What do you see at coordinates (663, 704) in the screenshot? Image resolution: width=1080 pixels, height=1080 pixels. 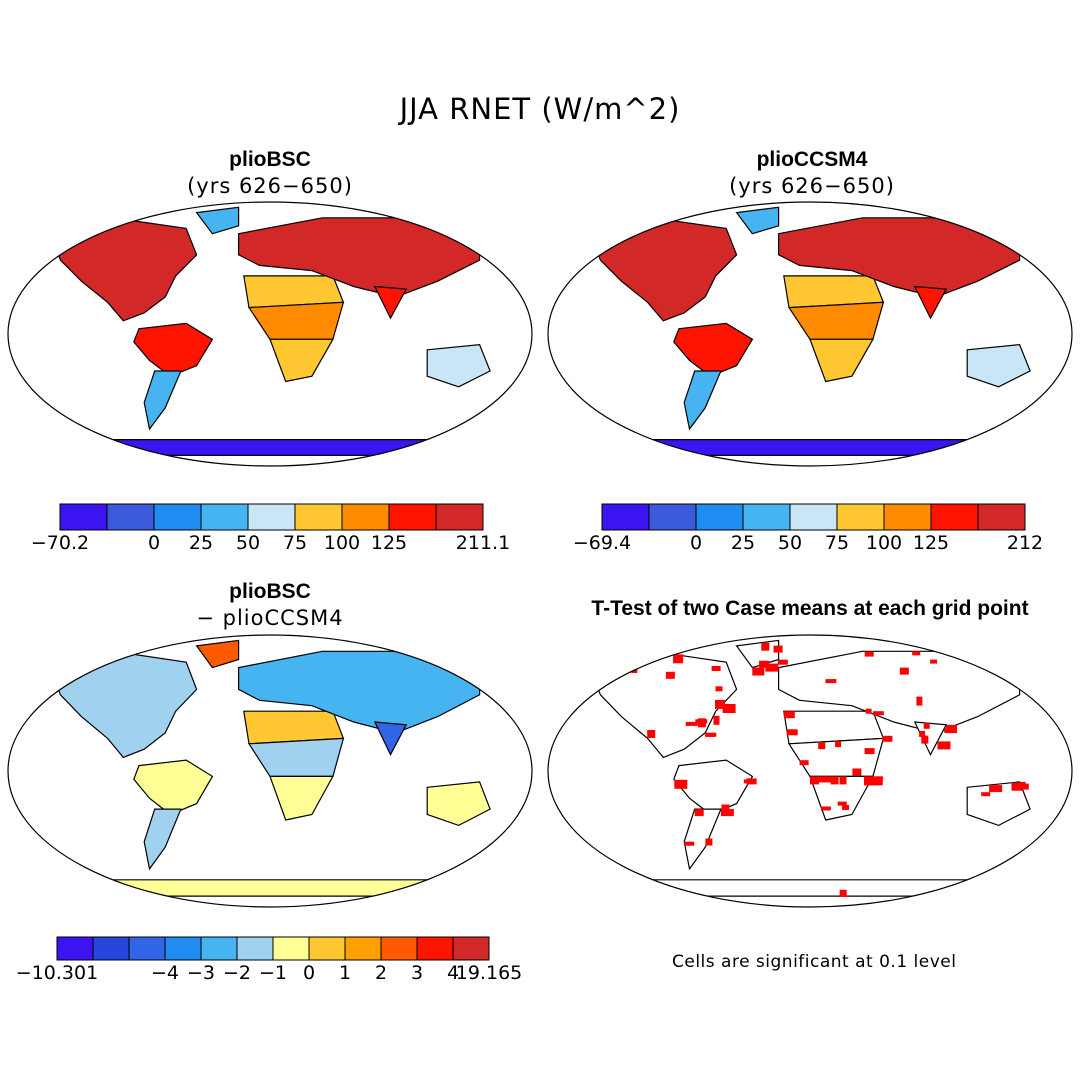 I see `north-america-p4` at bounding box center [663, 704].